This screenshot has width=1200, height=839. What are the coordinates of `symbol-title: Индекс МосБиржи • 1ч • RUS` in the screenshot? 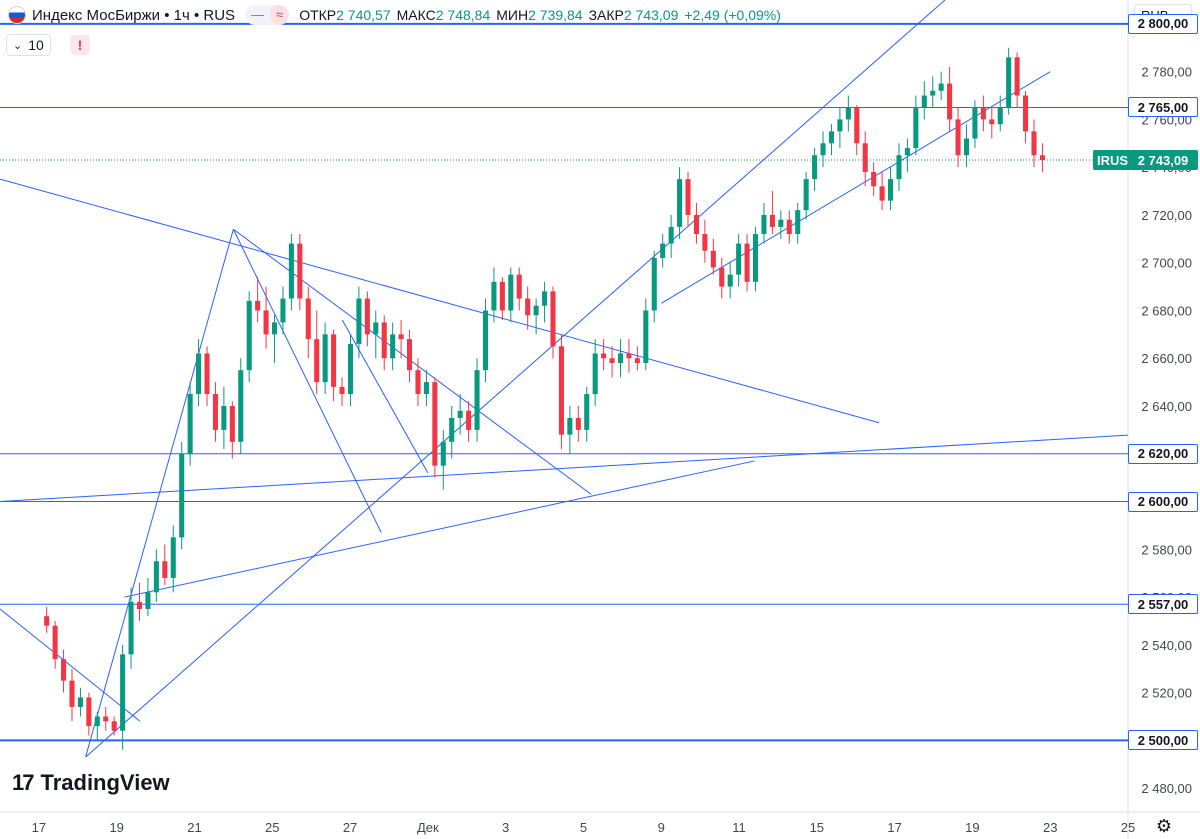 It's located at (134, 15).